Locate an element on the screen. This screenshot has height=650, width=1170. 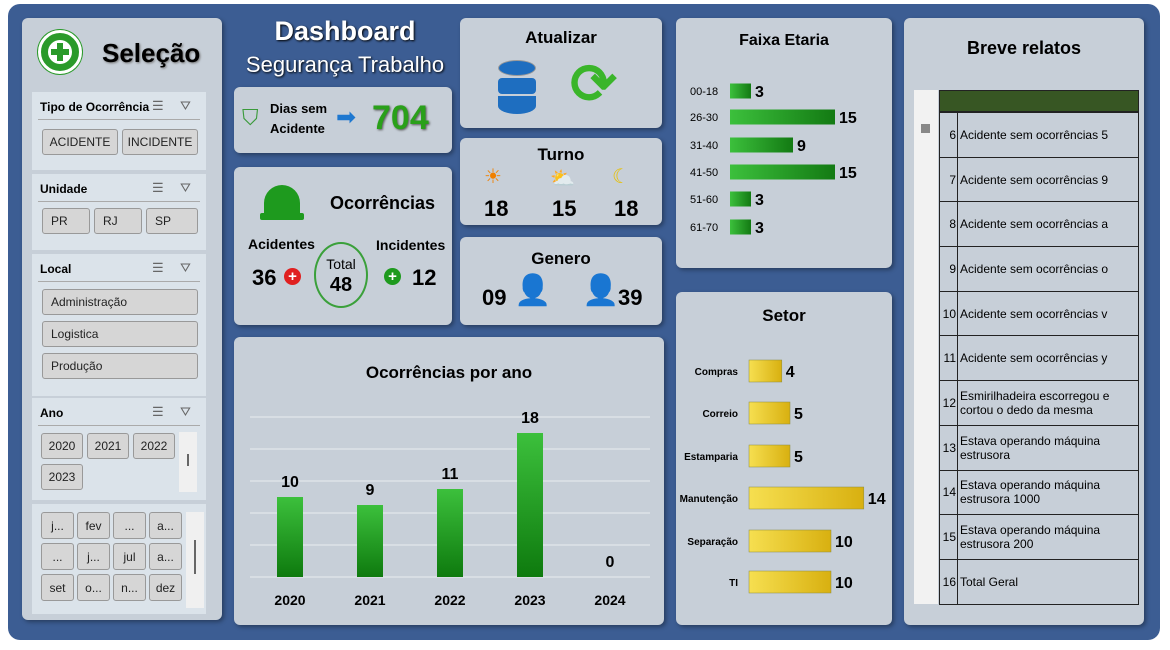
slicer-item: INCIDENTE is located at coordinates (160, 142).